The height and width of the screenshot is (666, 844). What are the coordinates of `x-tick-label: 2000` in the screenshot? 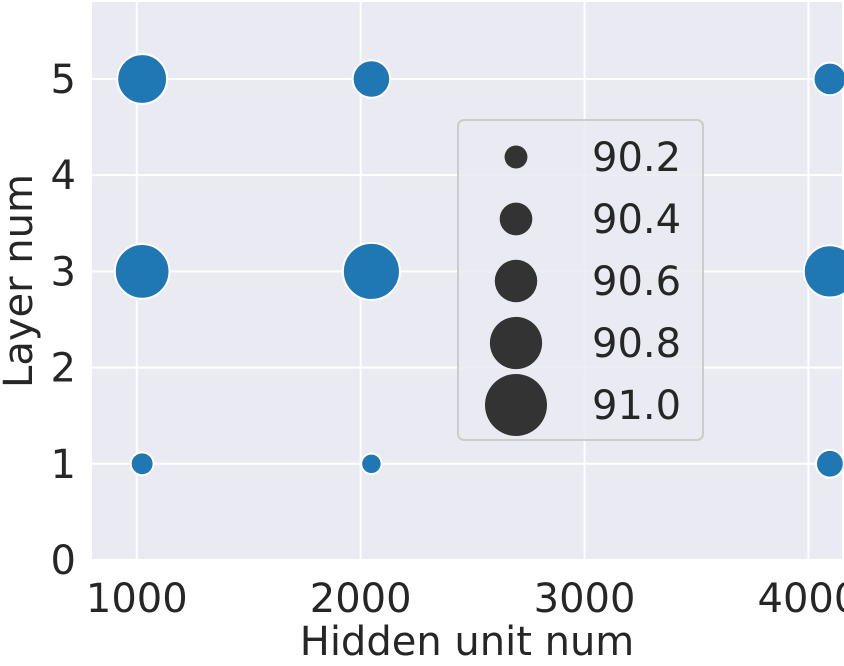 It's located at (361, 599).